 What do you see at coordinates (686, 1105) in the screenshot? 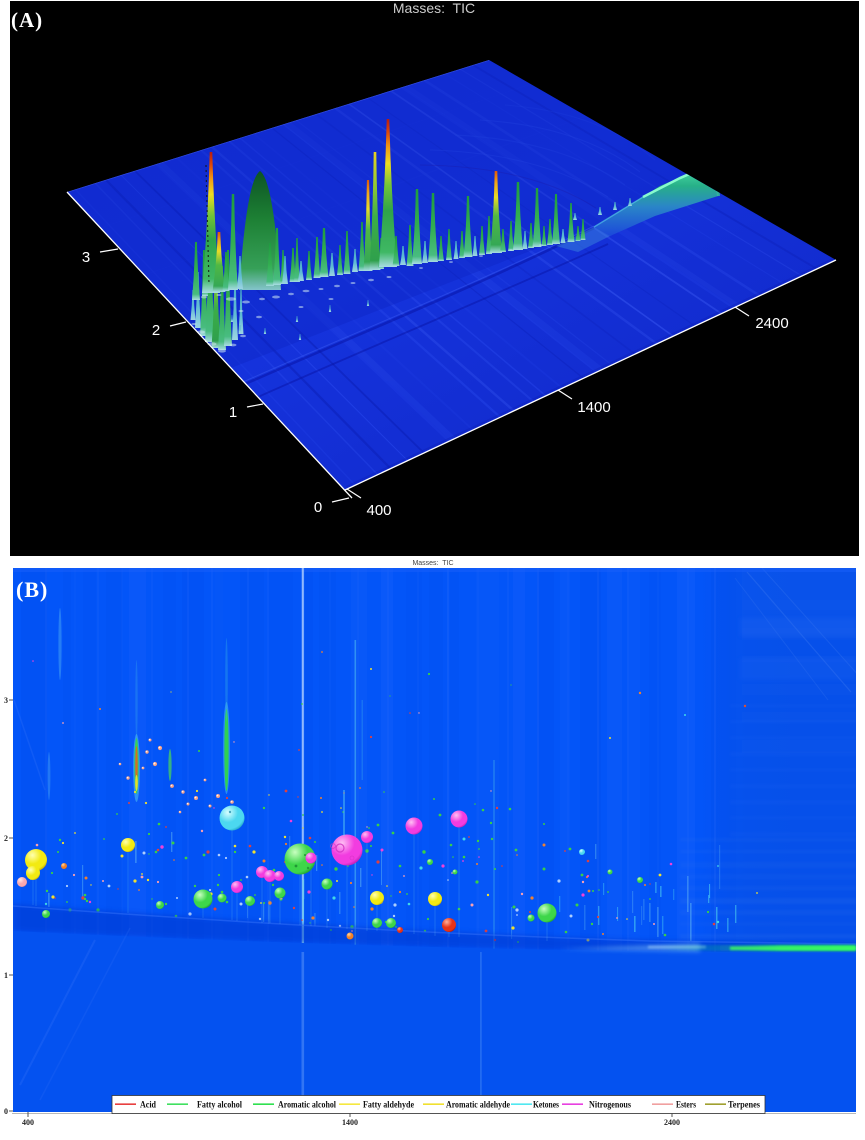
I see `svg-text: Esters` at bounding box center [686, 1105].